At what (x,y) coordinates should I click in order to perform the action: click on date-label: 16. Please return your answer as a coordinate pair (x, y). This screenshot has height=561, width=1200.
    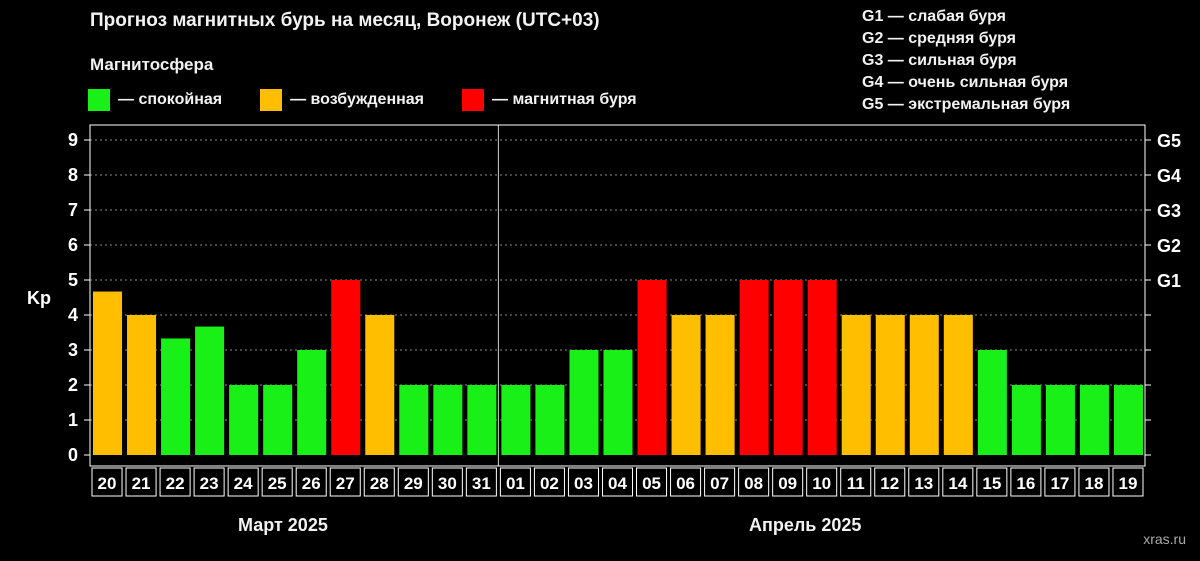
    Looking at the image, I should click on (1025, 483).